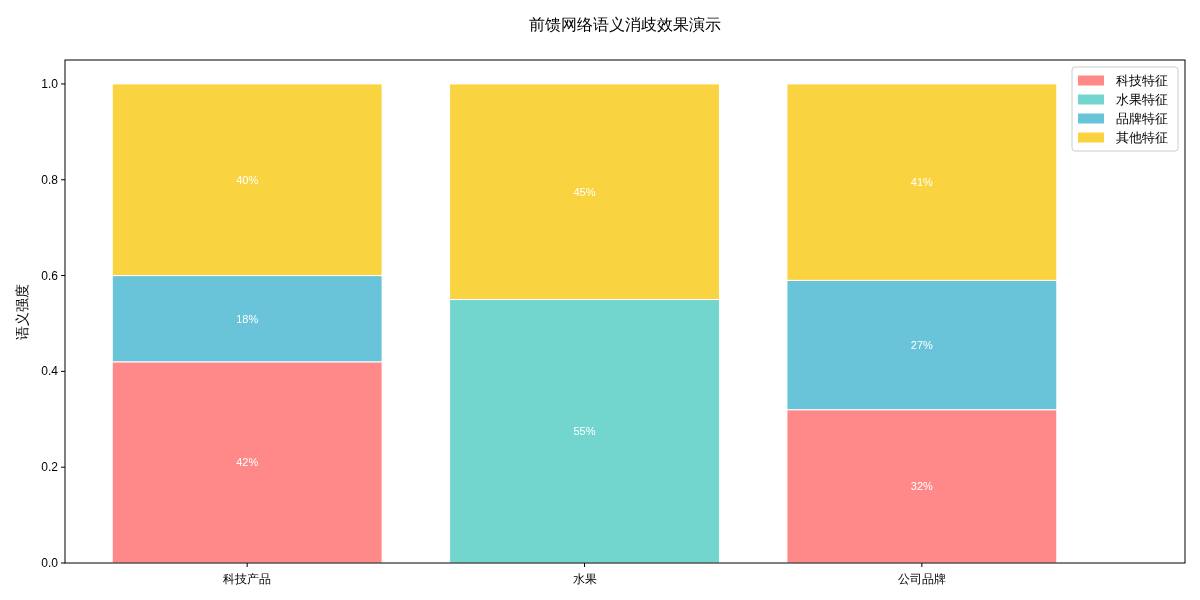 Image resolution: width=1200 pixels, height=600 pixels. What do you see at coordinates (247, 179) in the screenshot?
I see `data-label: 40%` at bounding box center [247, 179].